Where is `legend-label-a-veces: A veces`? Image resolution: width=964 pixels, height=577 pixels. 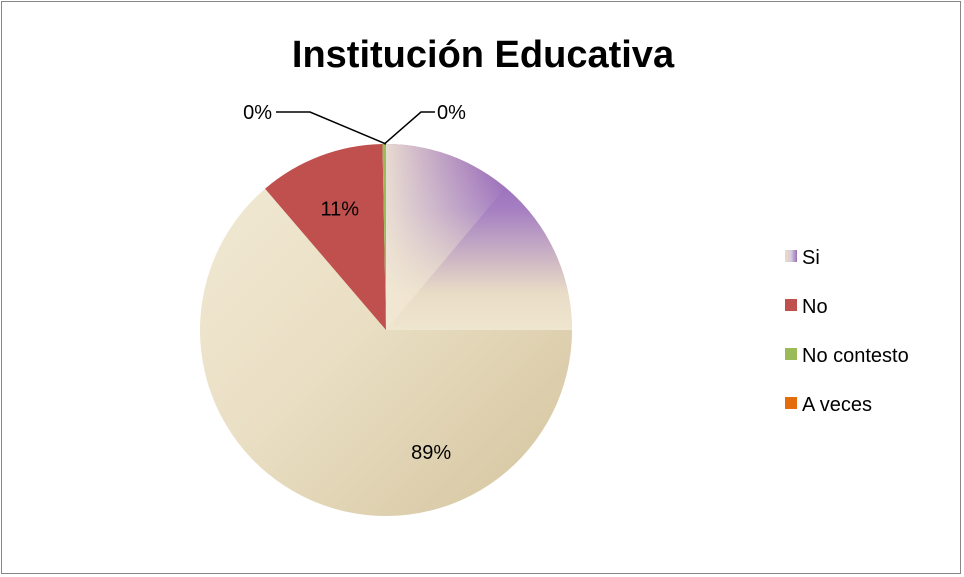 legend-label-a-veces: A veces is located at coordinates (837, 405).